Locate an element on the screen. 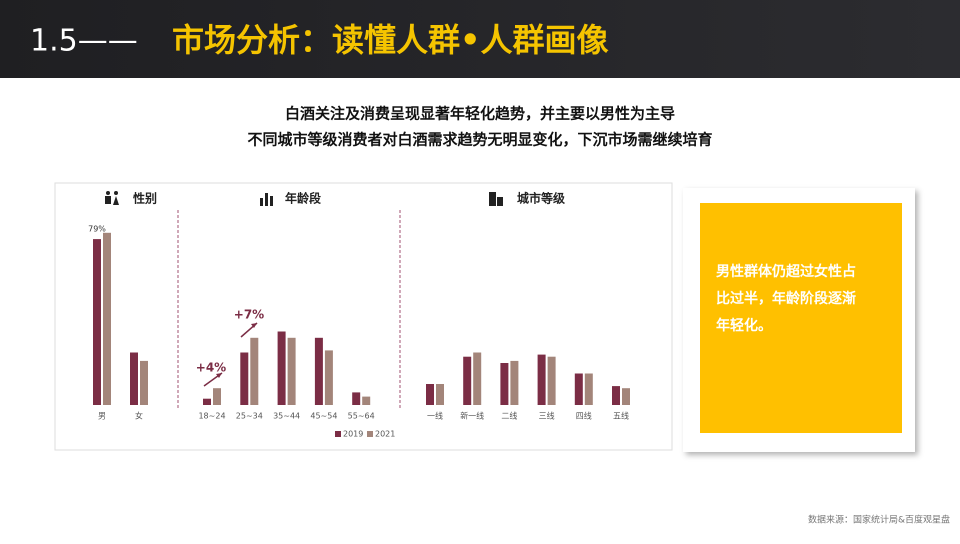 This screenshot has width=960, height=544. x-tick-label: 18~24 is located at coordinates (211, 416).